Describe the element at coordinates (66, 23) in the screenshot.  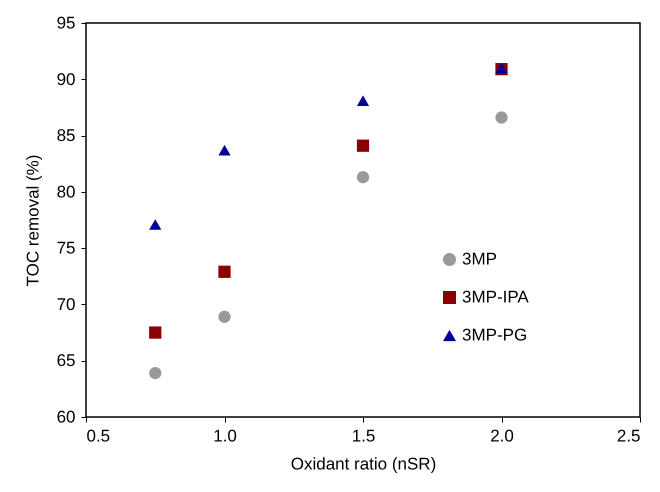
I see `y-tick-label: 95` at that location.